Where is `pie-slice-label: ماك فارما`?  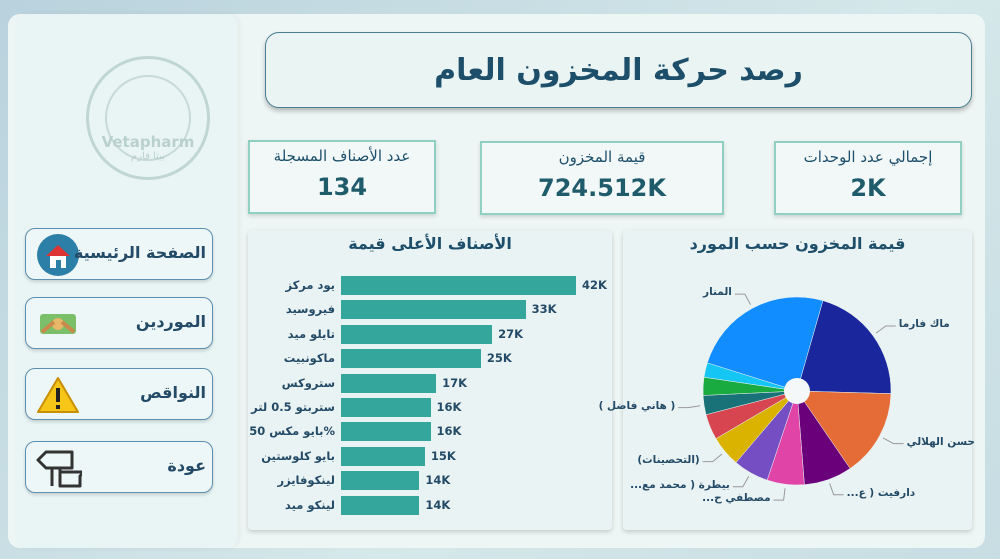 pie-slice-label: ماك فارما is located at coordinates (924, 324).